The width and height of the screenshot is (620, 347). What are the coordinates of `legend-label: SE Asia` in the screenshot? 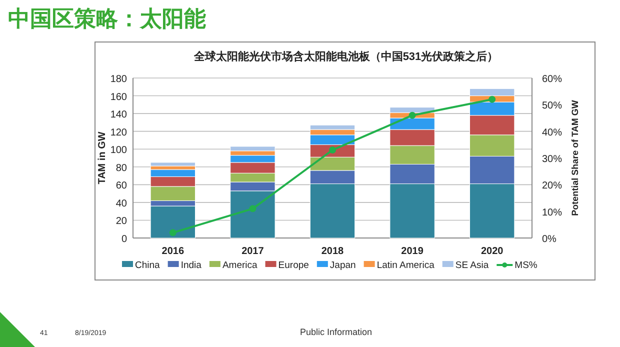 It's located at (472, 265).